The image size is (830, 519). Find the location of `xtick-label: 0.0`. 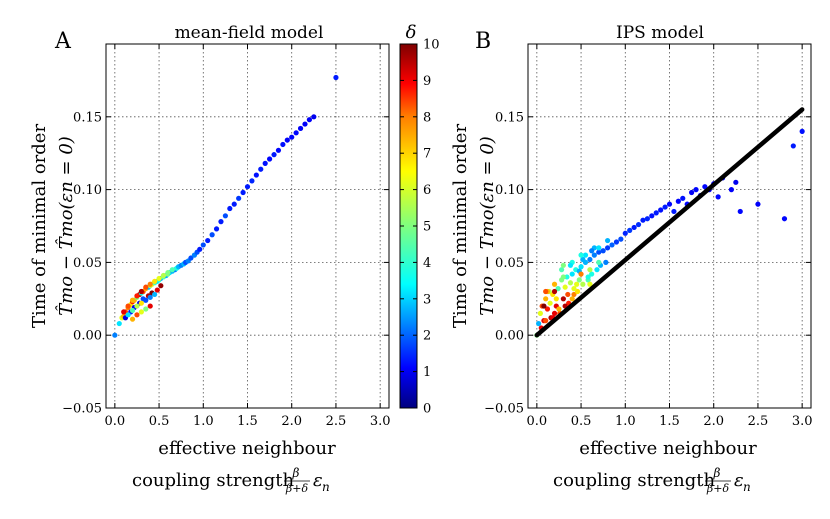

xtick-label: 0.0 is located at coordinates (115, 421).